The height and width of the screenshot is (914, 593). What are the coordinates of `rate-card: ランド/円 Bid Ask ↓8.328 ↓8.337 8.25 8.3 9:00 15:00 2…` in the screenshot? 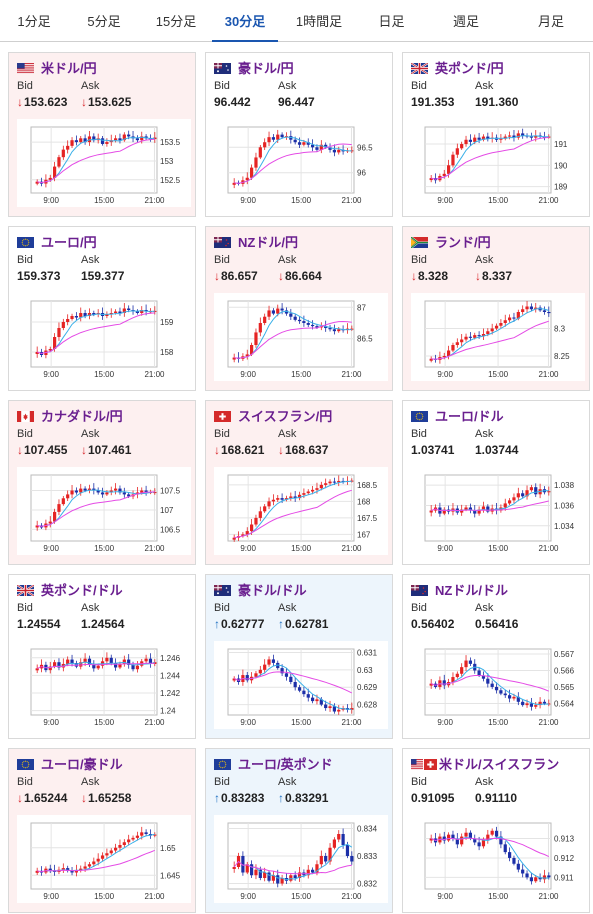 It's located at (496, 308).